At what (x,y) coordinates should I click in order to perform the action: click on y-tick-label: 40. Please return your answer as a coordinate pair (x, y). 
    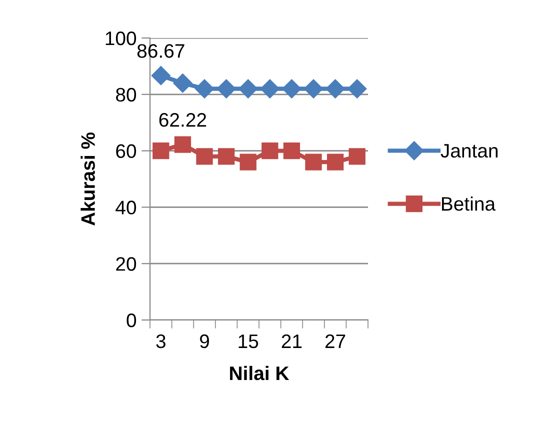
    Looking at the image, I should click on (126, 207).